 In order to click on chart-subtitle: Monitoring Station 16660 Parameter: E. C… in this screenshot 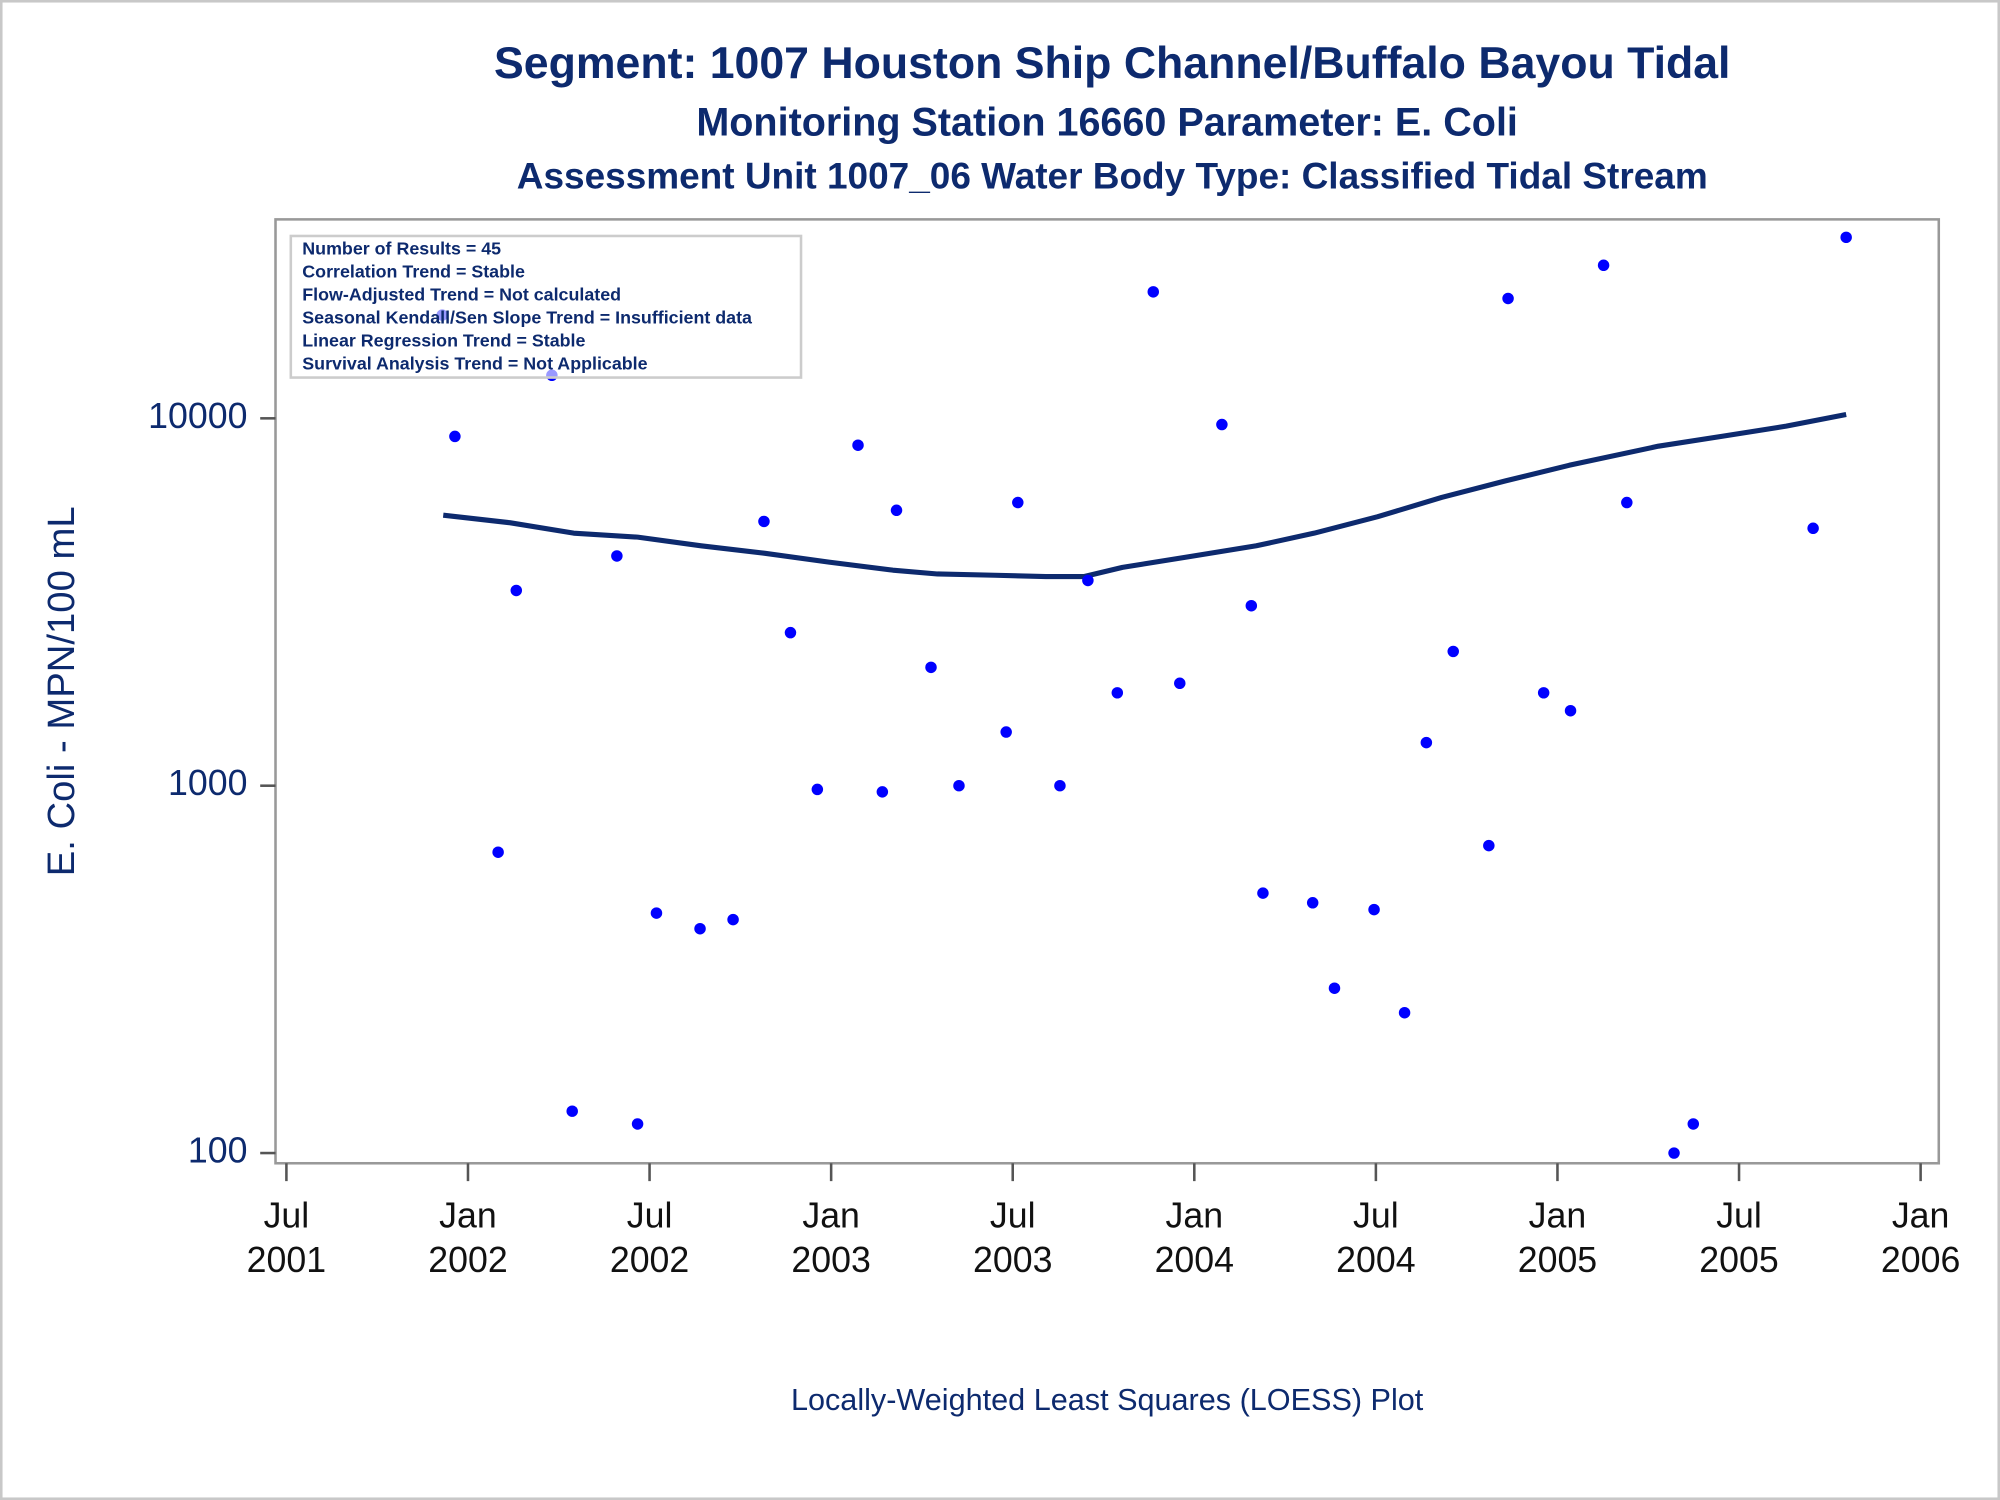, I will do `click(1107, 122)`.